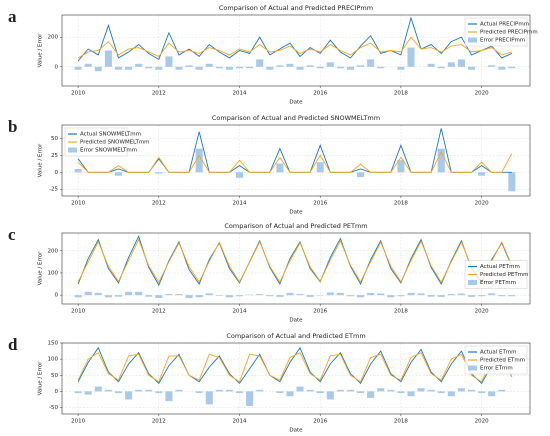 Image resolution: width=550 pixels, height=436 pixels. I want to click on legend-swatch, so click(472, 40).